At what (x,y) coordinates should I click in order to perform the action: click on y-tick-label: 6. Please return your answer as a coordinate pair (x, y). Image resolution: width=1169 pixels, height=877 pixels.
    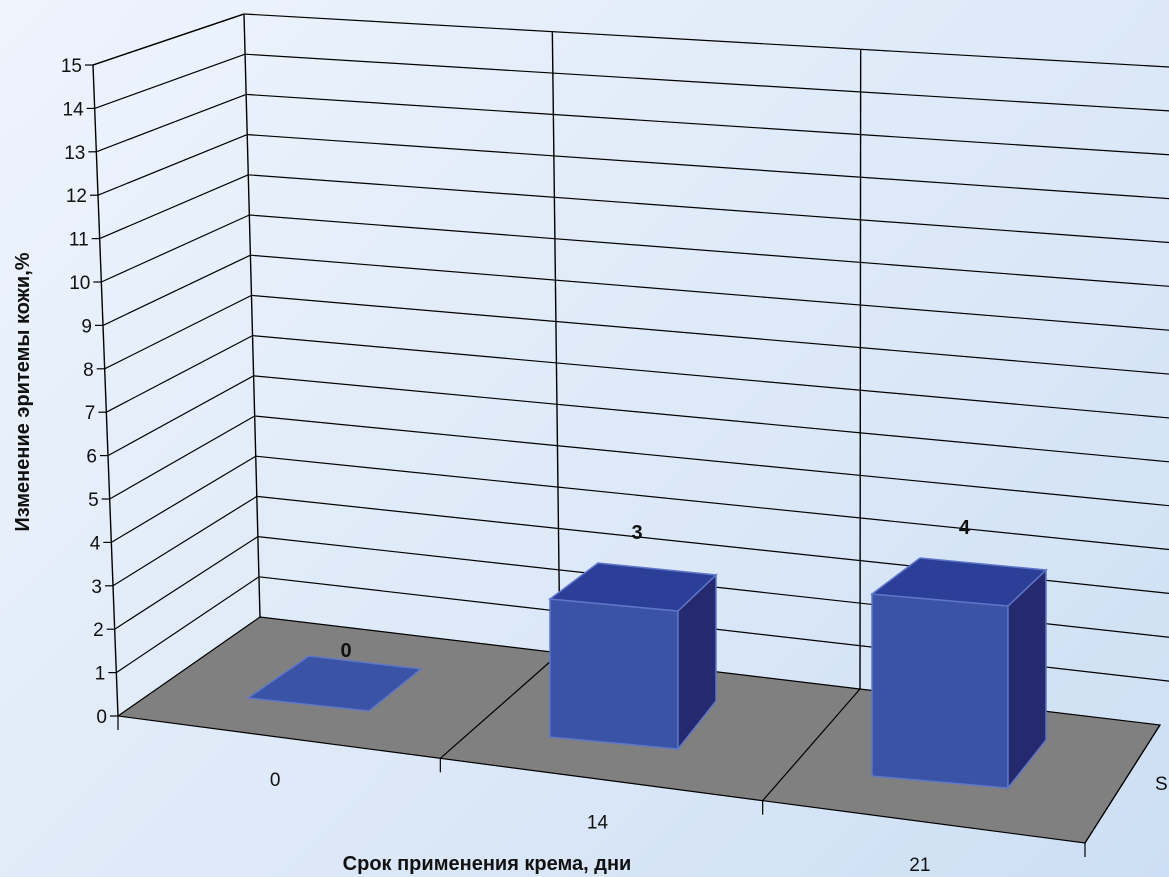
    Looking at the image, I should click on (91, 457).